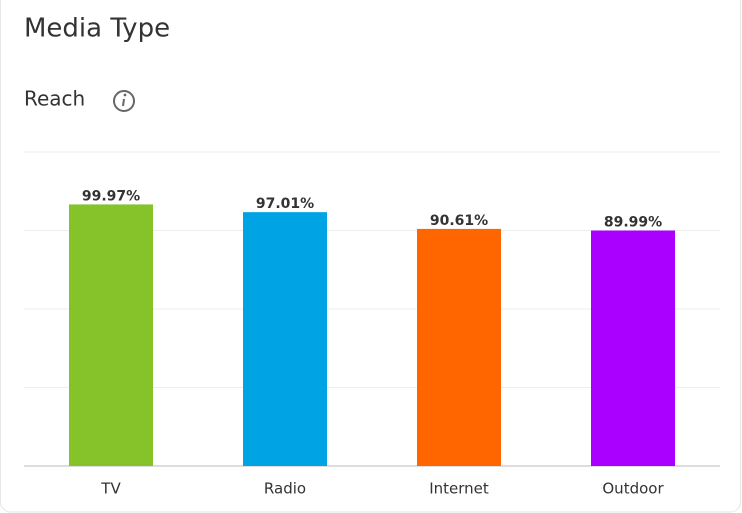 This screenshot has height=513, width=742. I want to click on x-tick-label: Outdoor, so click(633, 489).